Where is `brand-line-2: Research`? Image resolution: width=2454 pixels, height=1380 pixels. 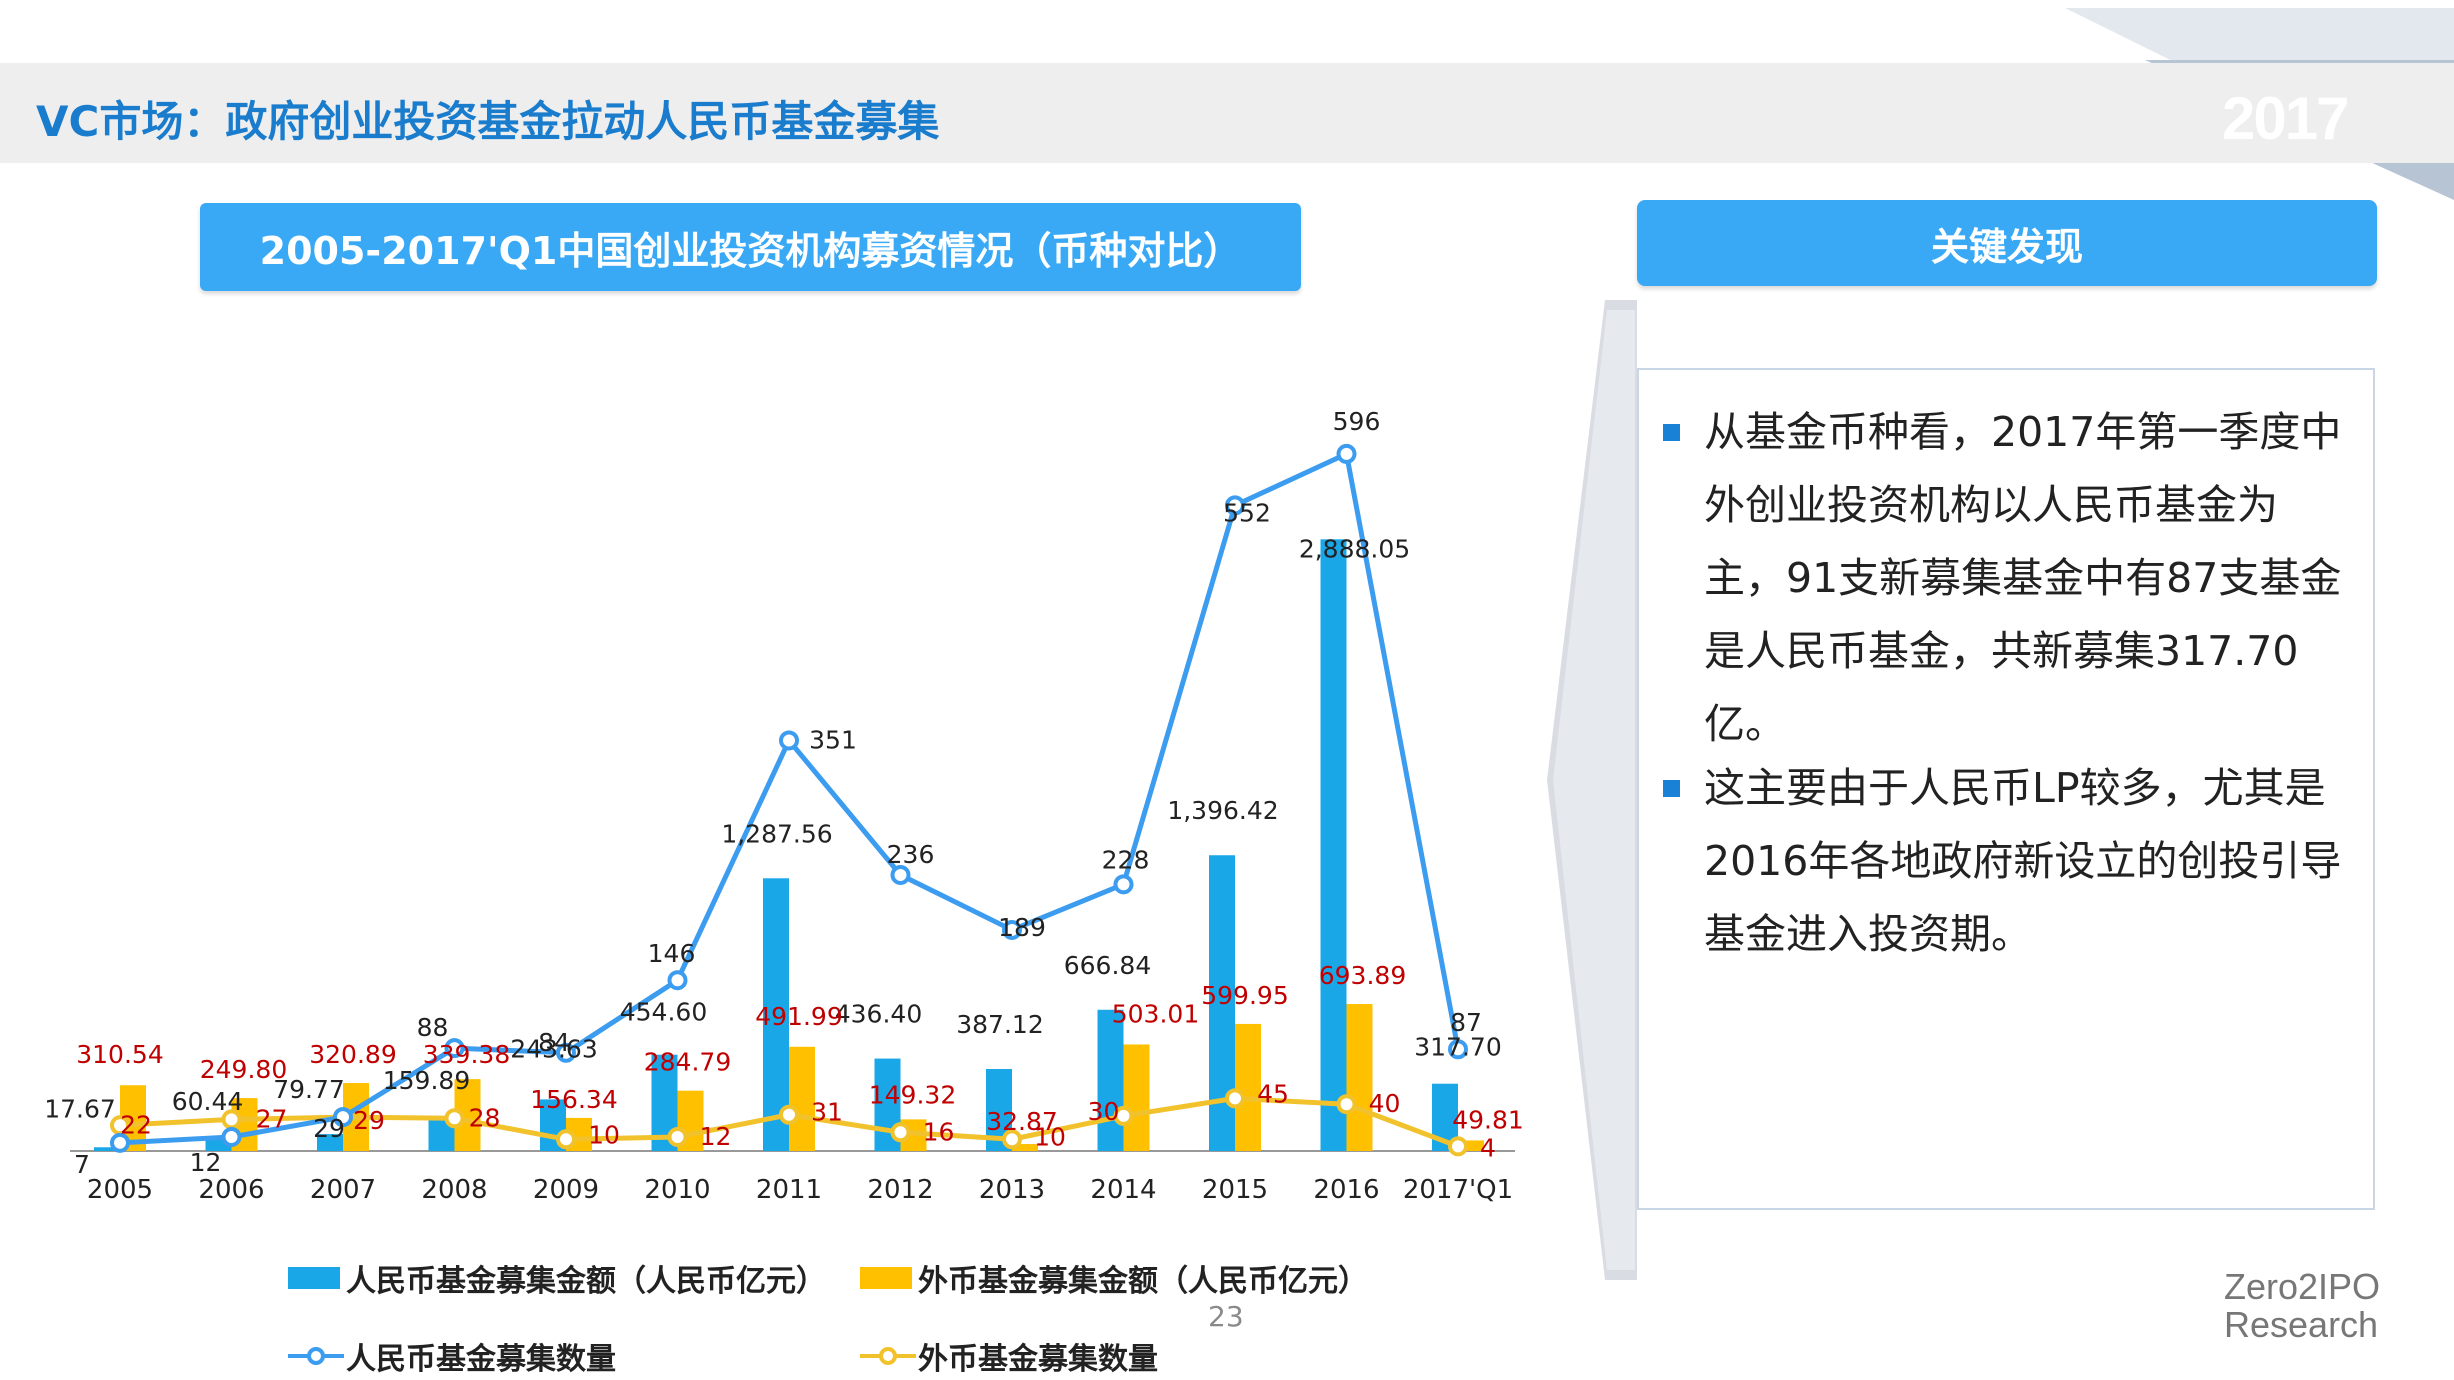 brand-line-2: Research is located at coordinates (2301, 1324).